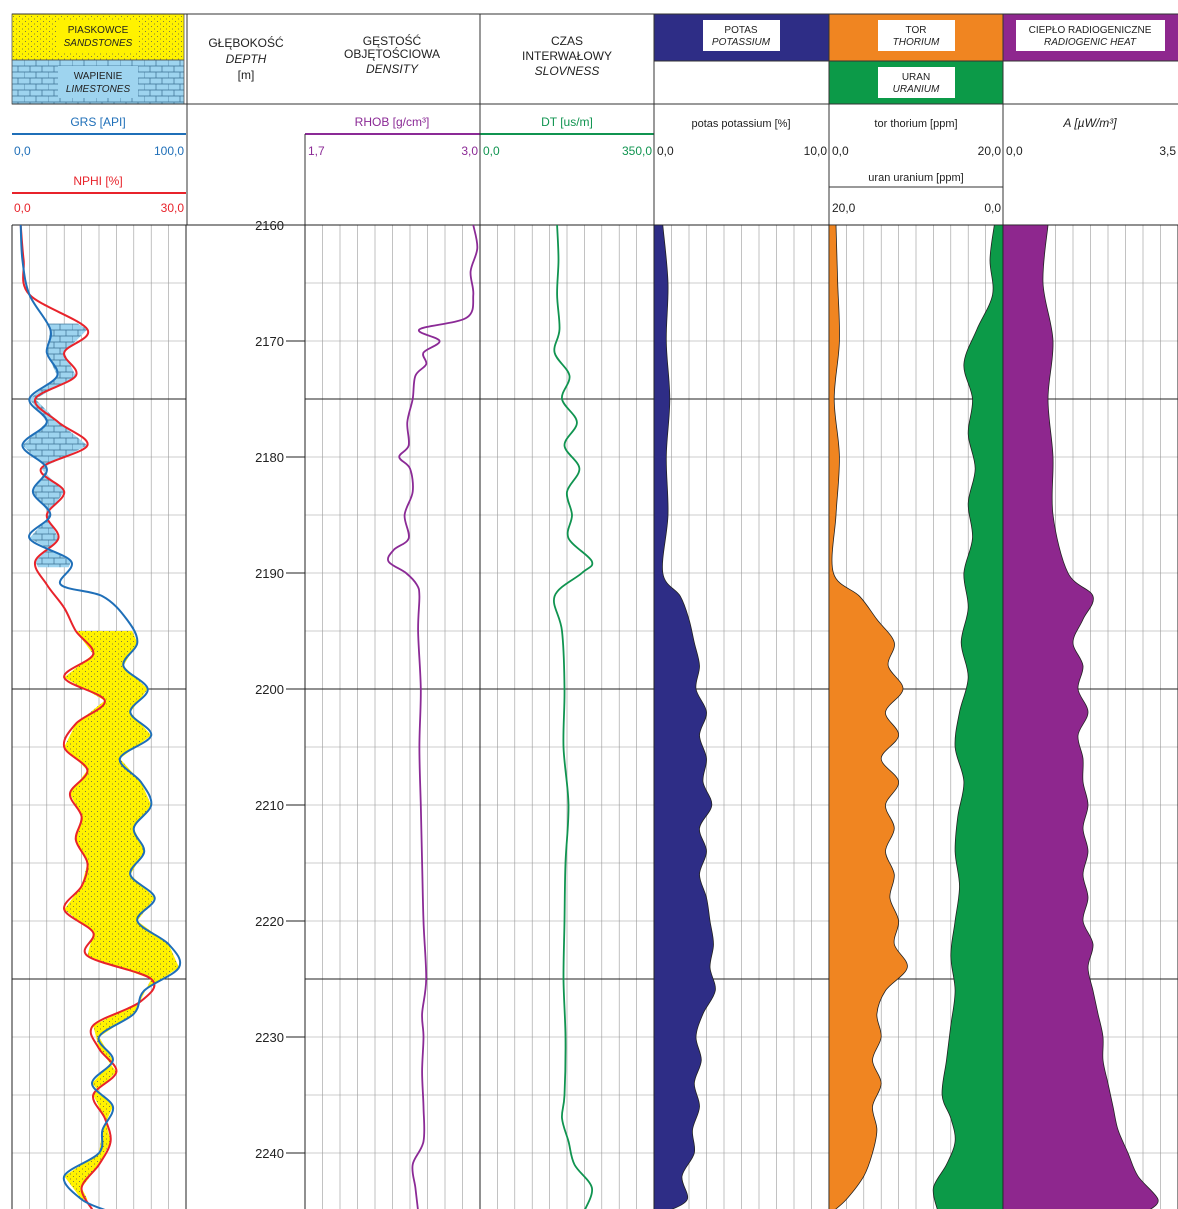 The width and height of the screenshot is (1178, 1209). What do you see at coordinates (246, 59) in the screenshot?
I see `depth-header-en: DEPTH` at bounding box center [246, 59].